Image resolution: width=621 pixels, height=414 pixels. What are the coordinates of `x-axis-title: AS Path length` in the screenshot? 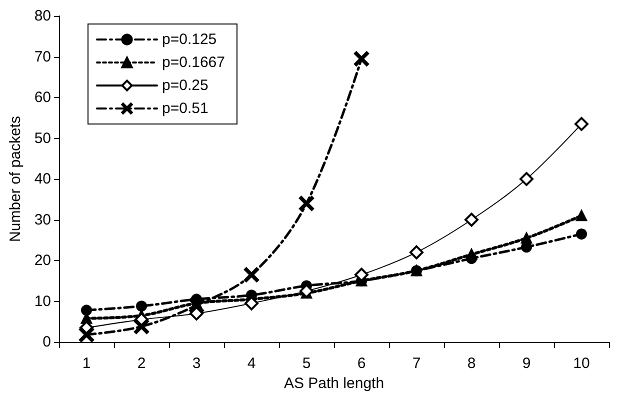 It's located at (334, 383).